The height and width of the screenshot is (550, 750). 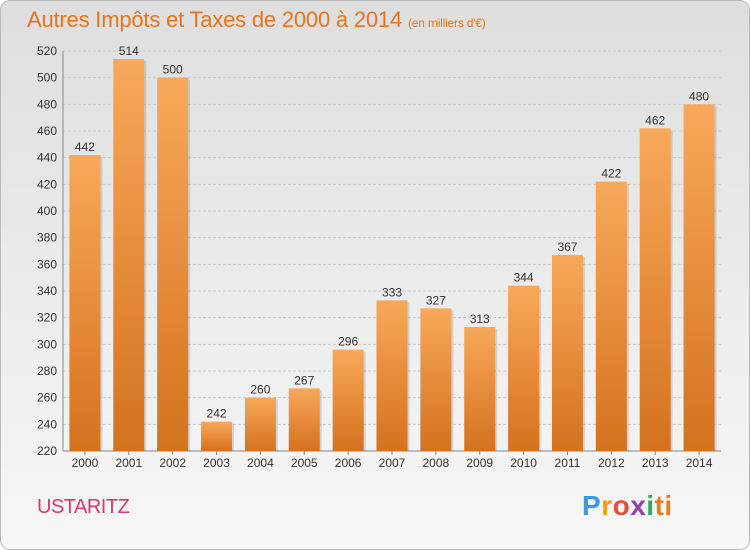 What do you see at coordinates (173, 70) in the screenshot?
I see `bar-value-label: 500` at bounding box center [173, 70].